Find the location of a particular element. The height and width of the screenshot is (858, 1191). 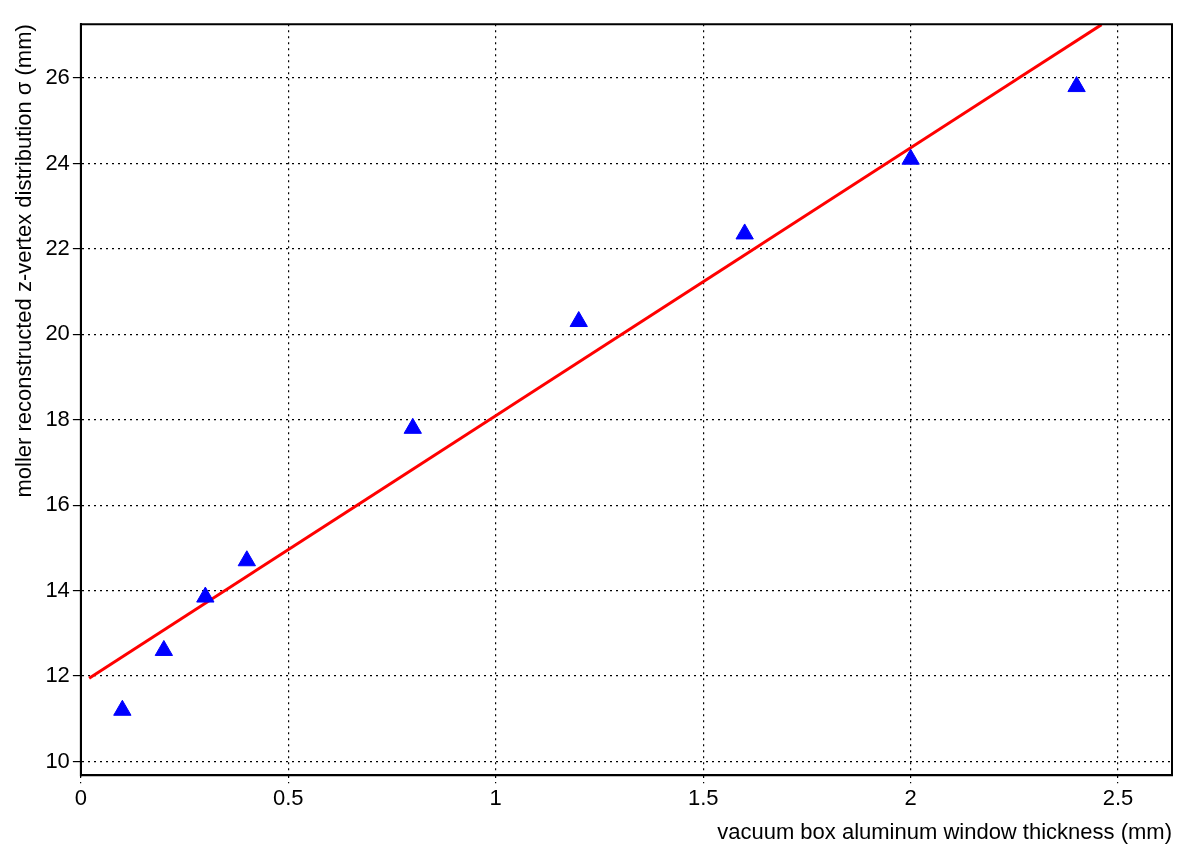

x-tick-label: 1.5 is located at coordinates (703, 798).